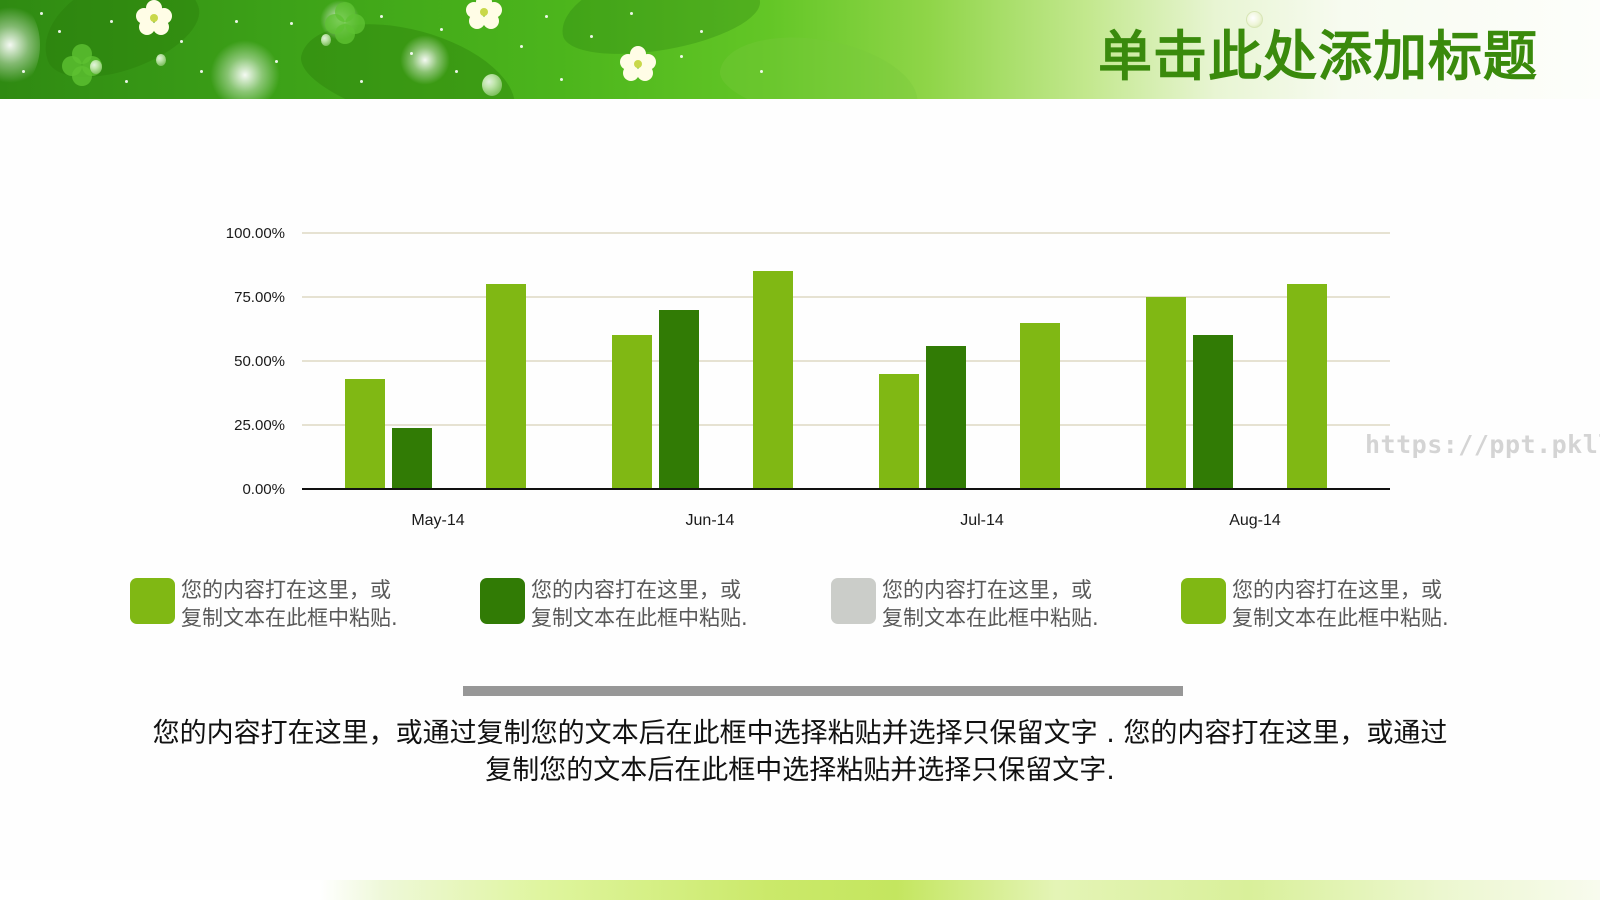 The width and height of the screenshot is (1600, 900). I want to click on divider-bar, so click(823, 691).